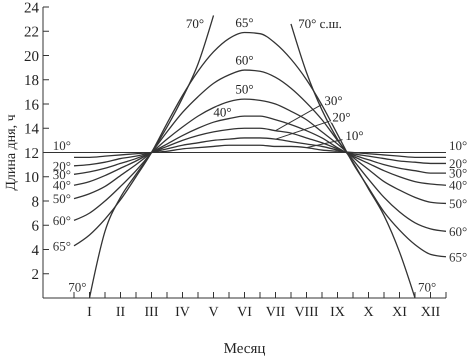  Describe the element at coordinates (61, 145) in the screenshot. I see `series-label: 10°` at that location.